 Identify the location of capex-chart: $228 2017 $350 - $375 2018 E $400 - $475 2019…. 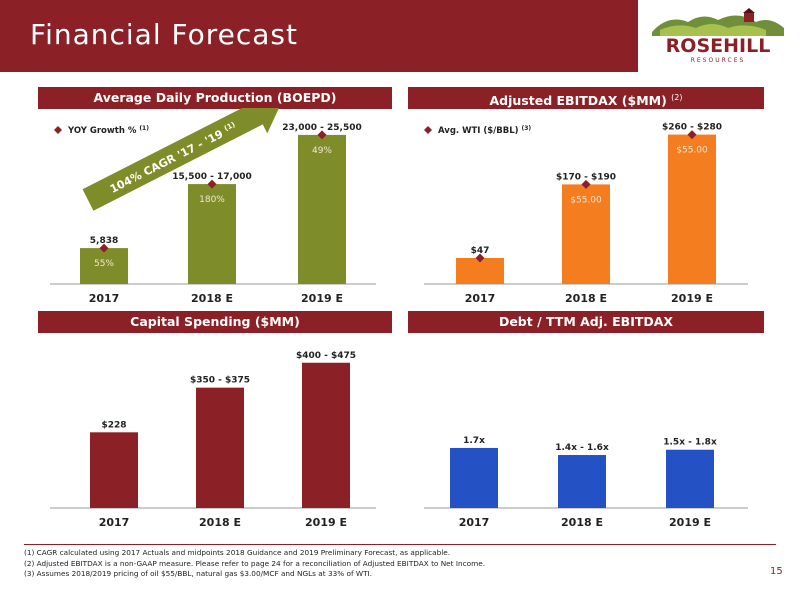
(213, 440).